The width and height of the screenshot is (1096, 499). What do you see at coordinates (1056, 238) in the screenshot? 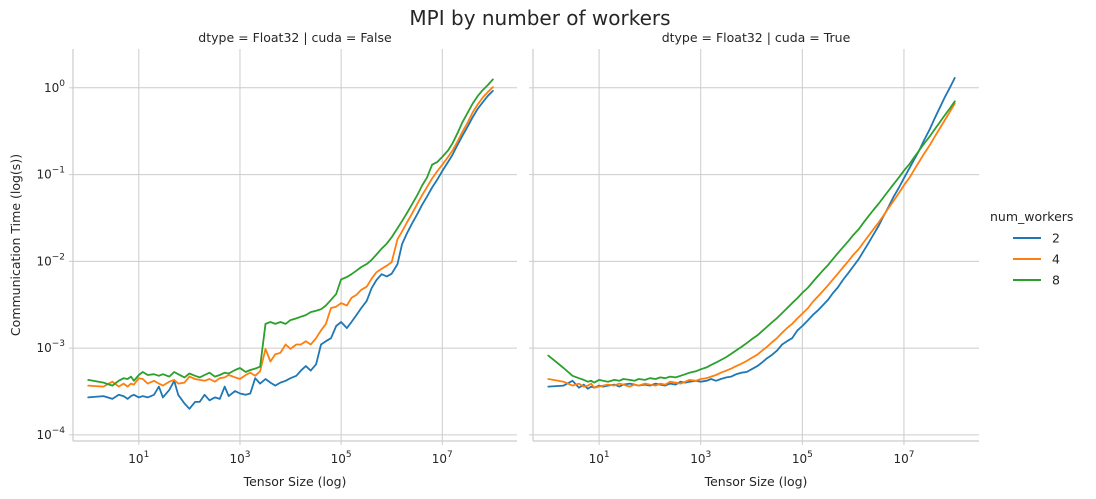
I see `legend-label: 2` at bounding box center [1056, 238].